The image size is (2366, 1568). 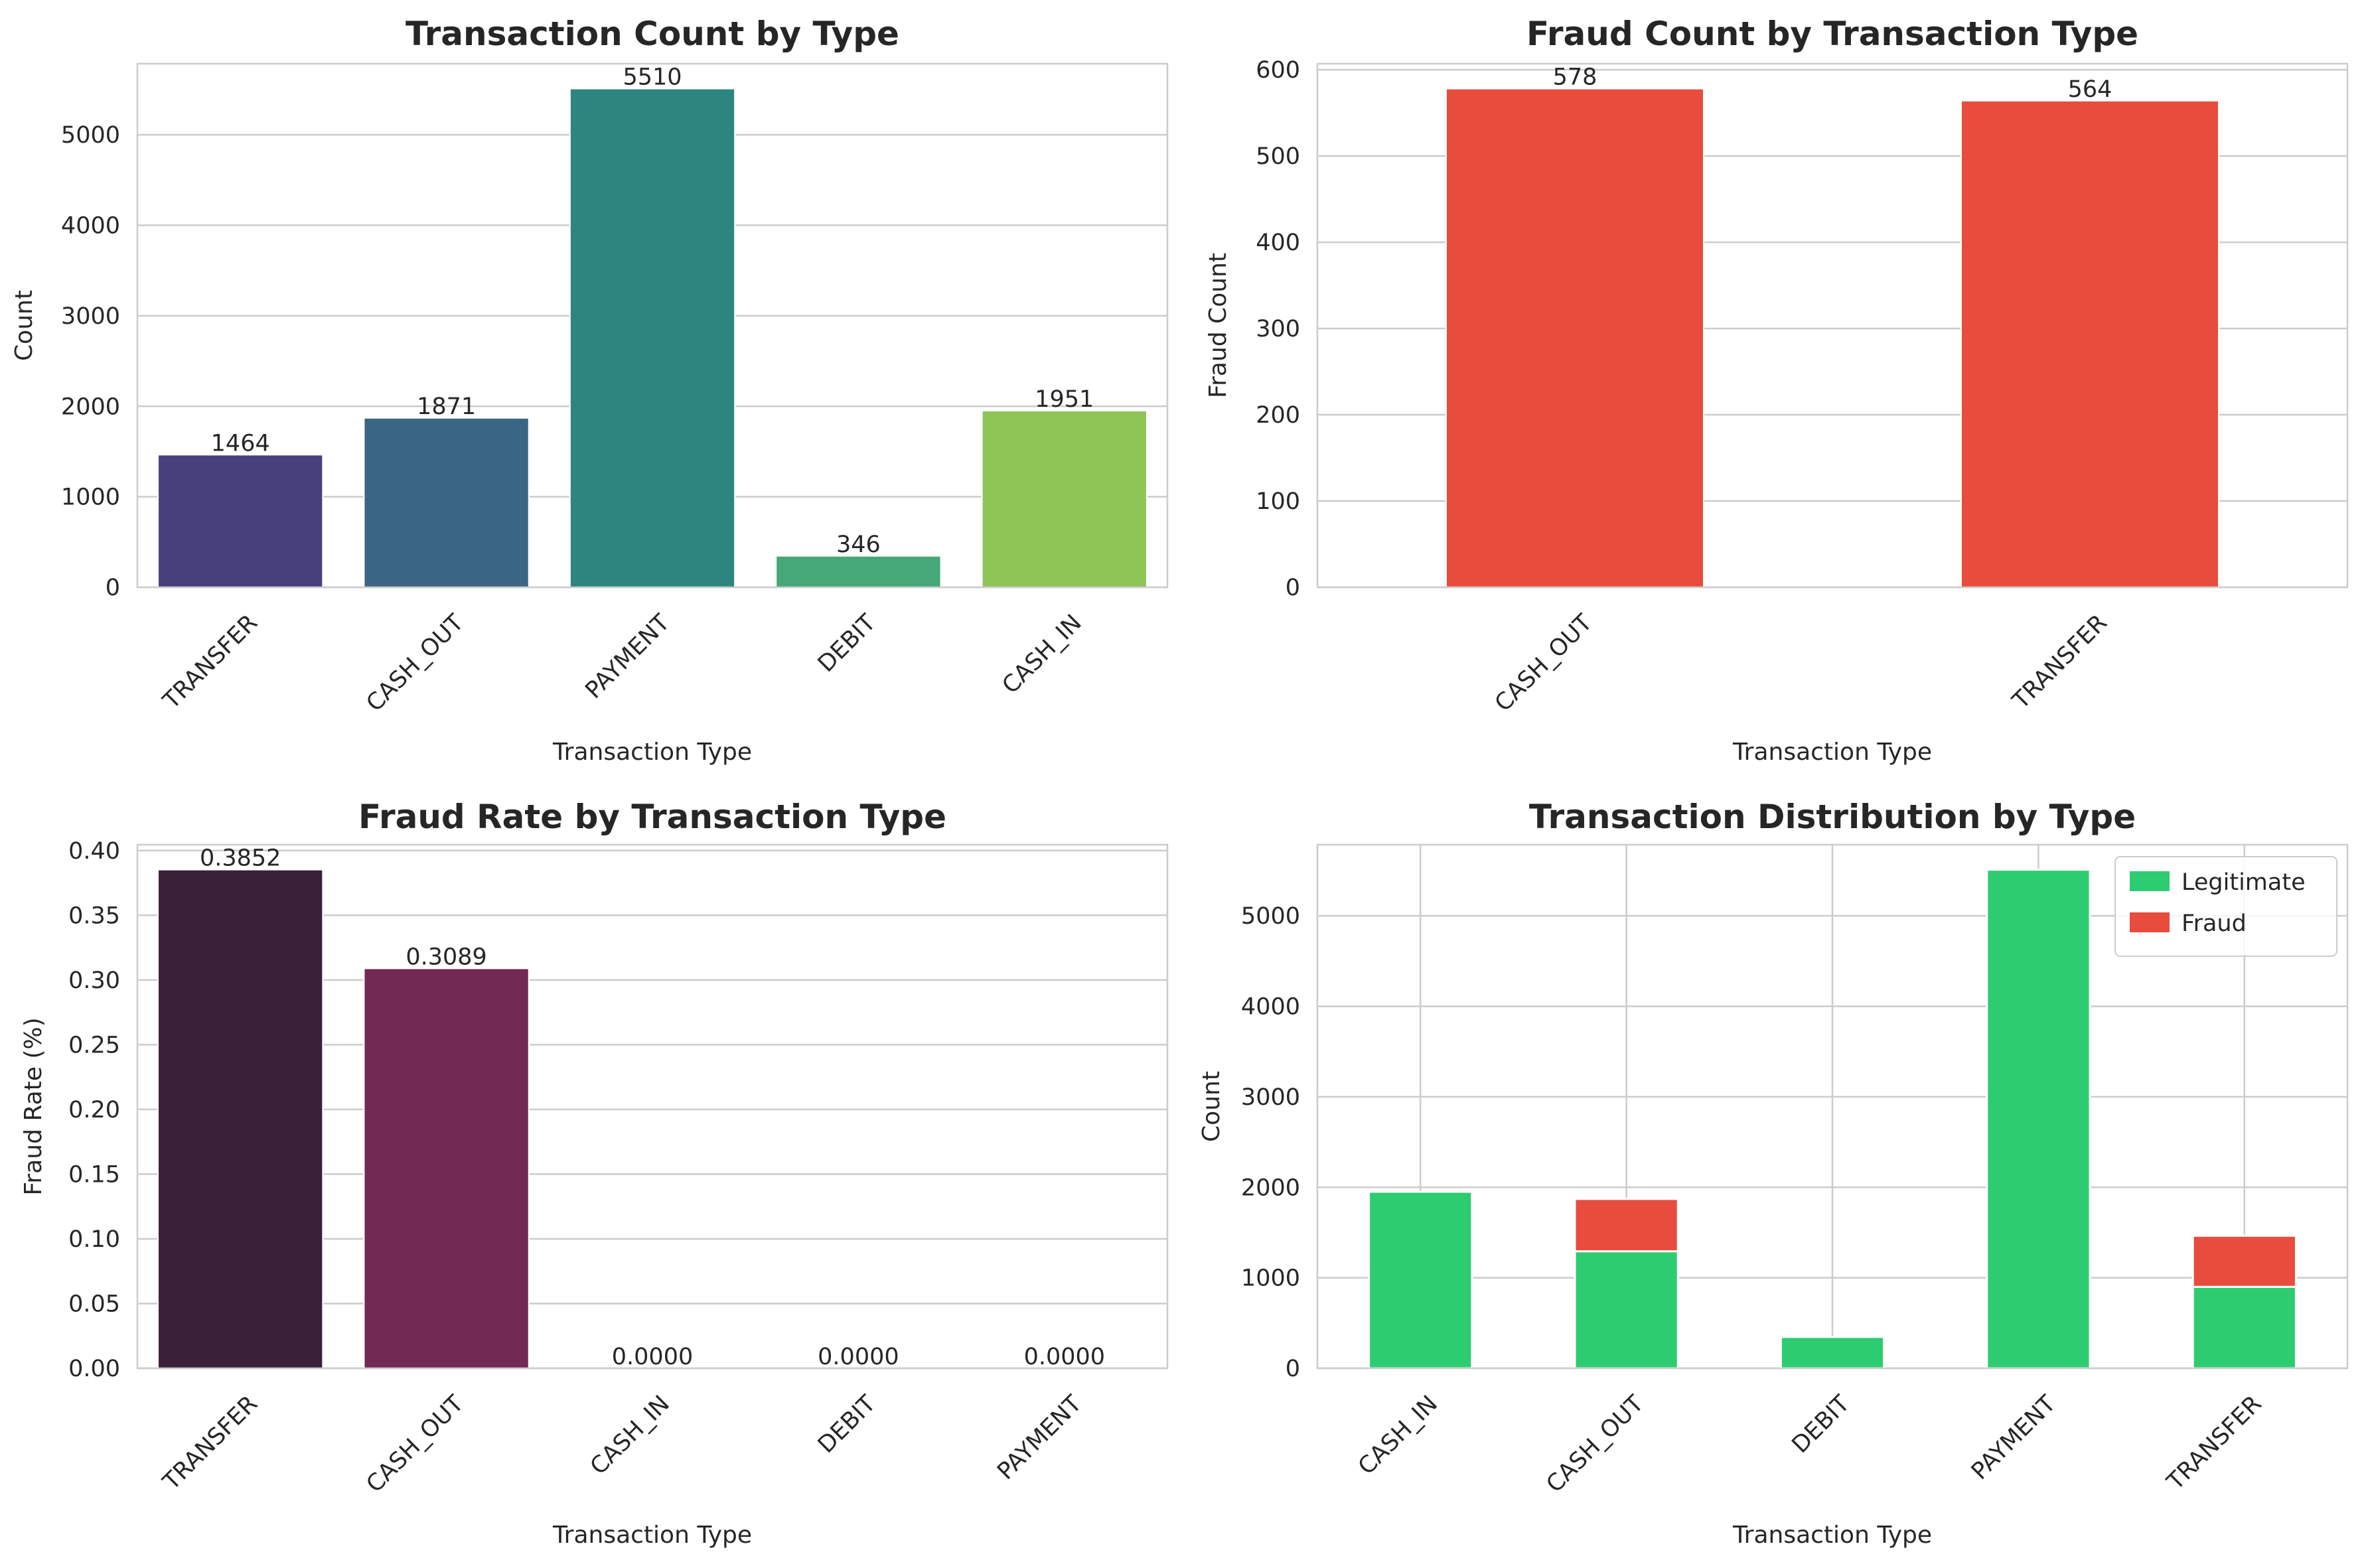 I want to click on y-tick-label: 400, so click(x=1278, y=243).